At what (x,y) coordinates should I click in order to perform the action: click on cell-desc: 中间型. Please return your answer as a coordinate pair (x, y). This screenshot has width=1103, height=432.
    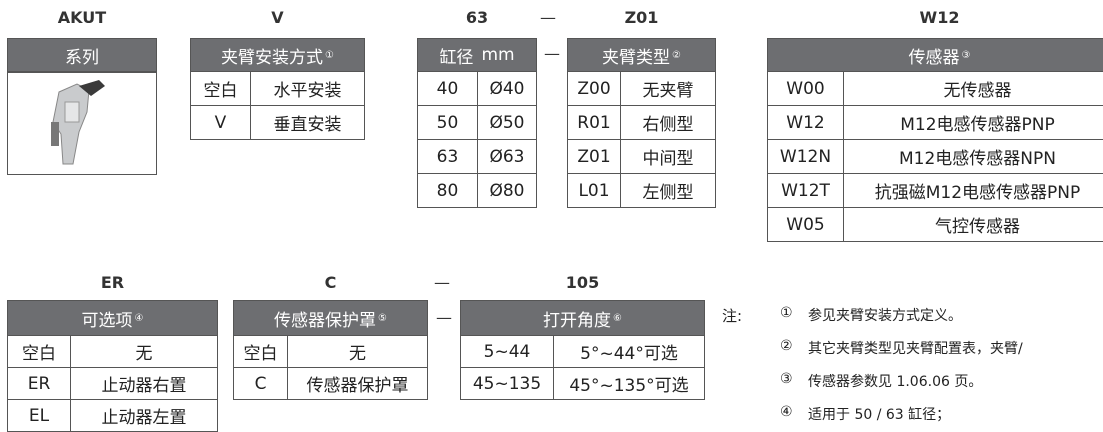
    Looking at the image, I should click on (668, 156).